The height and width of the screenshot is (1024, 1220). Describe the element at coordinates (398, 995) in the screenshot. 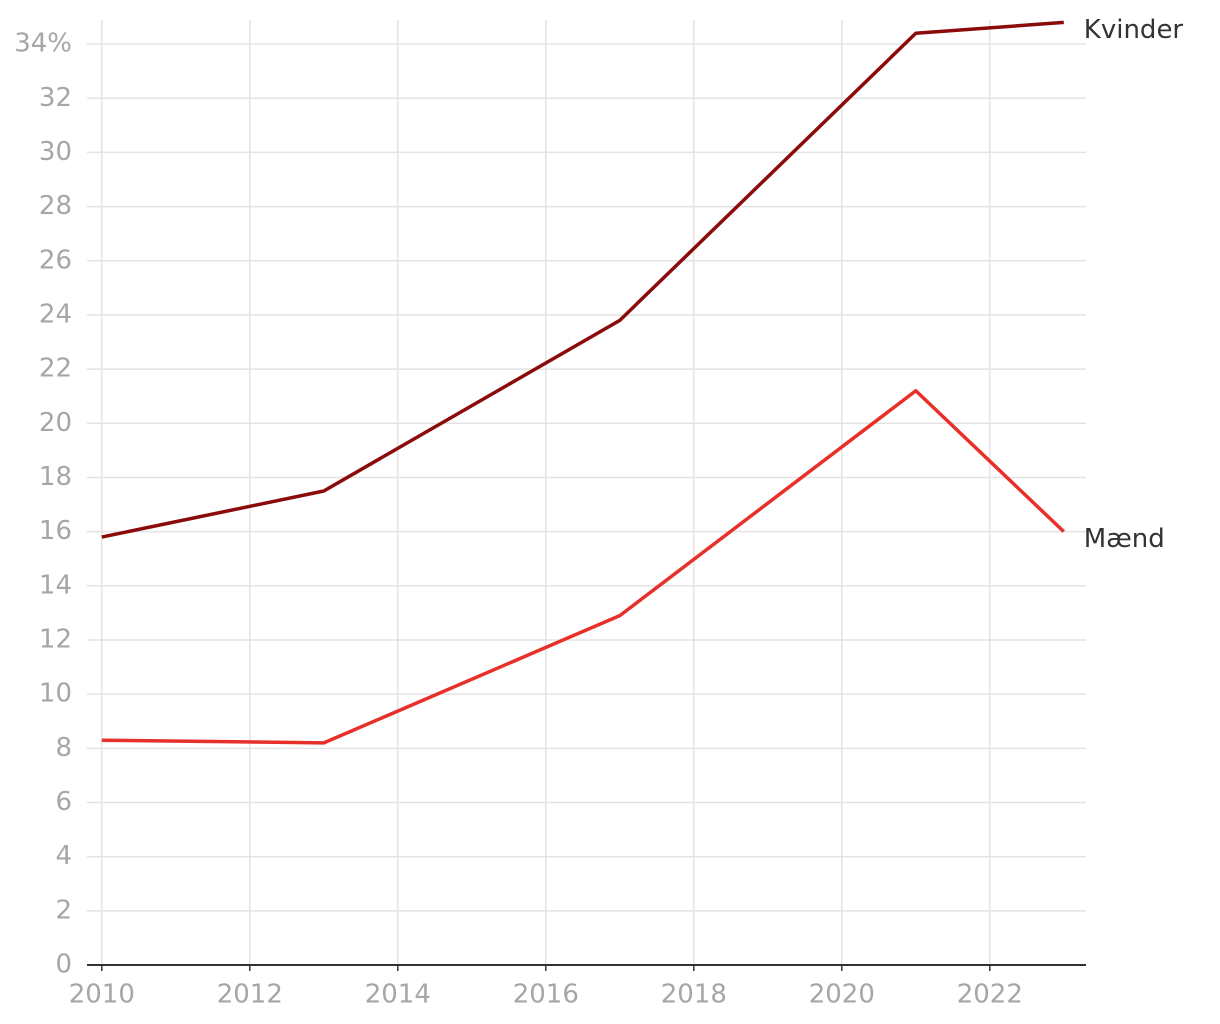

I see `x-tick-label: 2014` at that location.